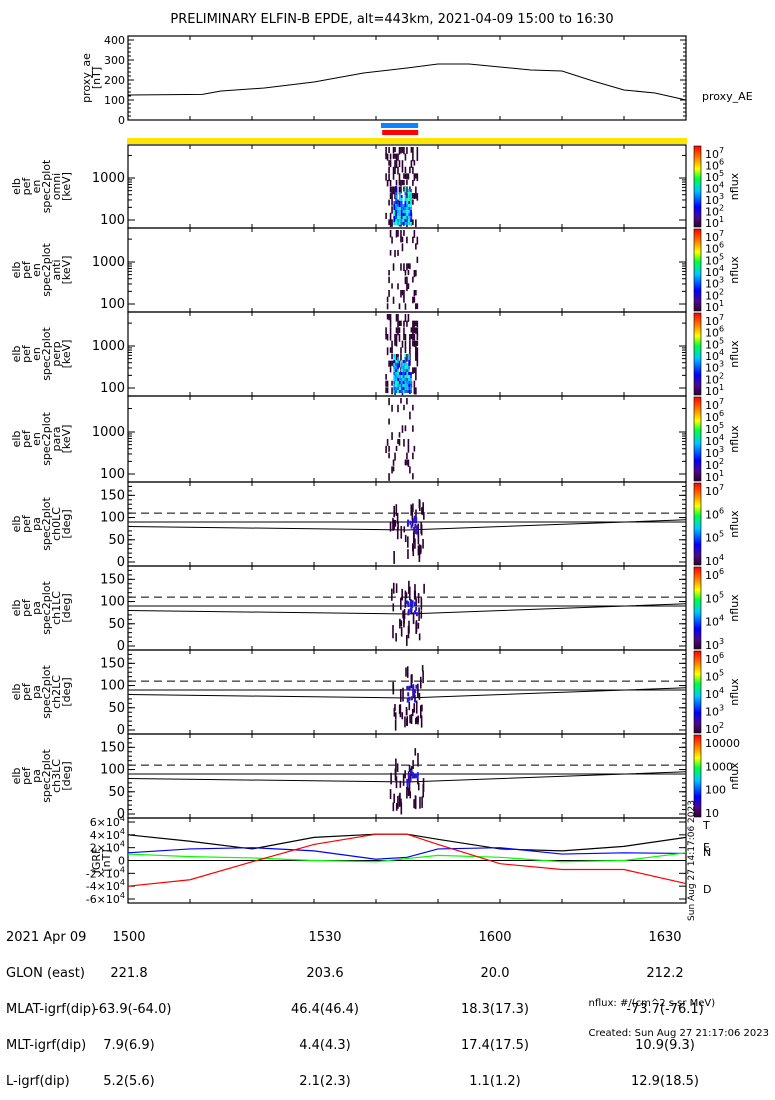  What do you see at coordinates (407, 141) in the screenshot?
I see `science-zone-bar-yellow` at bounding box center [407, 141].